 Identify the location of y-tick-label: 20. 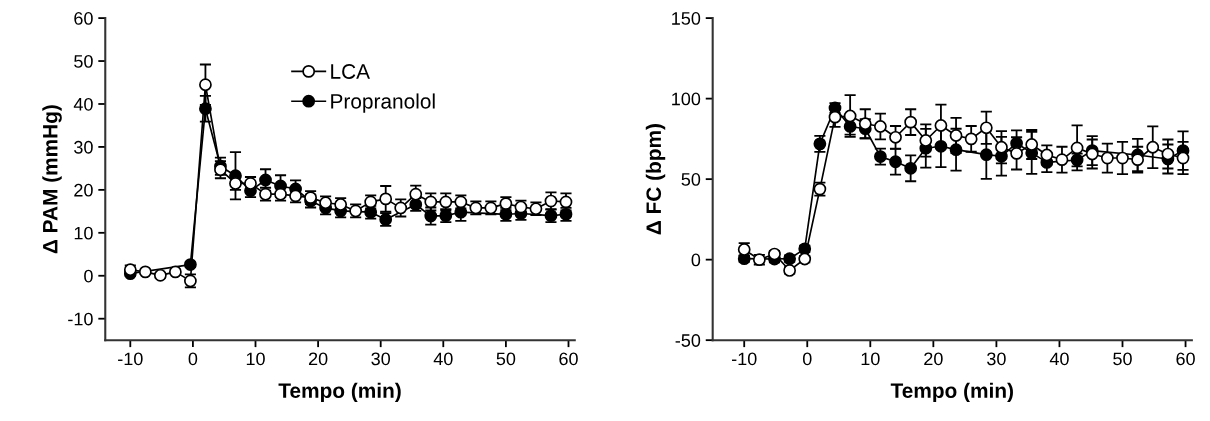
(83, 190).